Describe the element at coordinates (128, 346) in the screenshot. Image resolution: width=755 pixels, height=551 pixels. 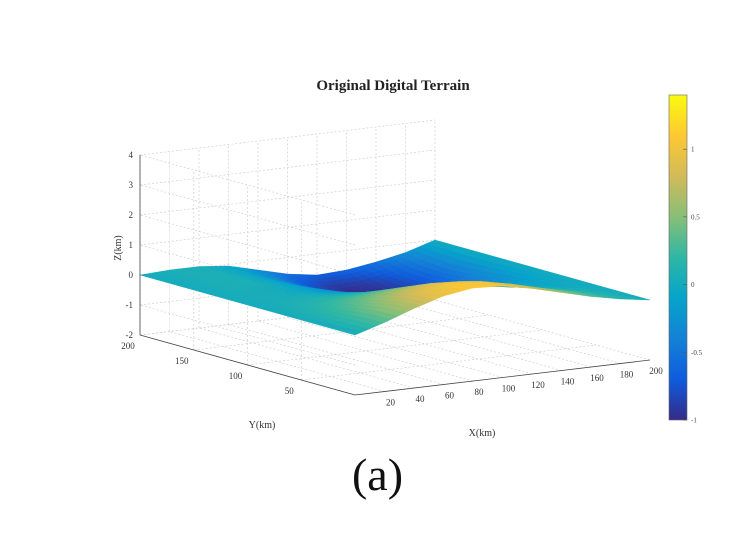
I see `y-tick-label: 200` at that location.